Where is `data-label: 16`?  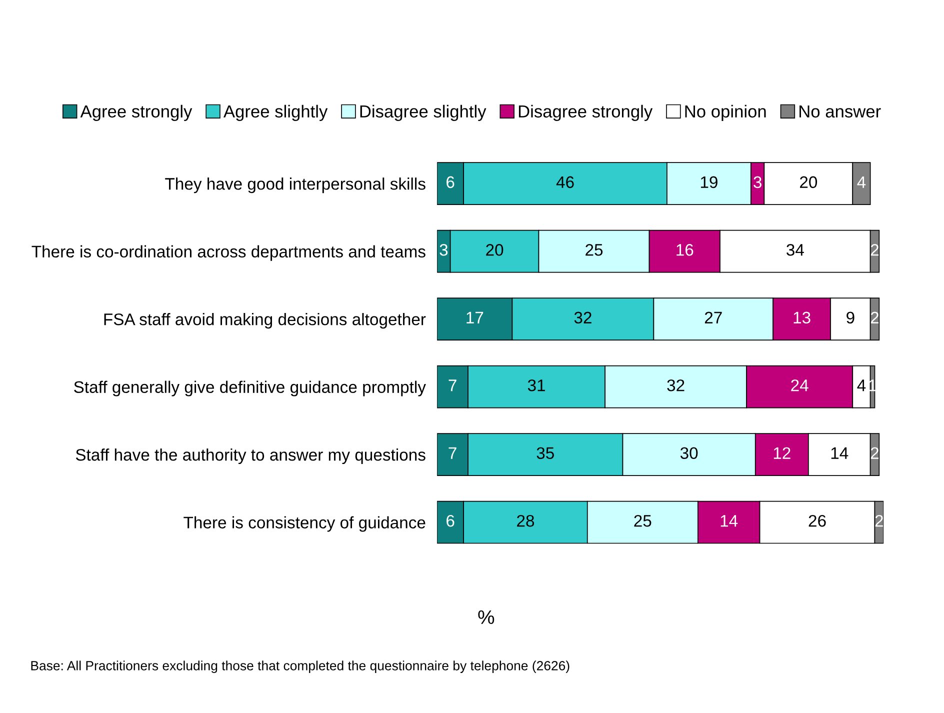
data-label: 16 is located at coordinates (685, 250).